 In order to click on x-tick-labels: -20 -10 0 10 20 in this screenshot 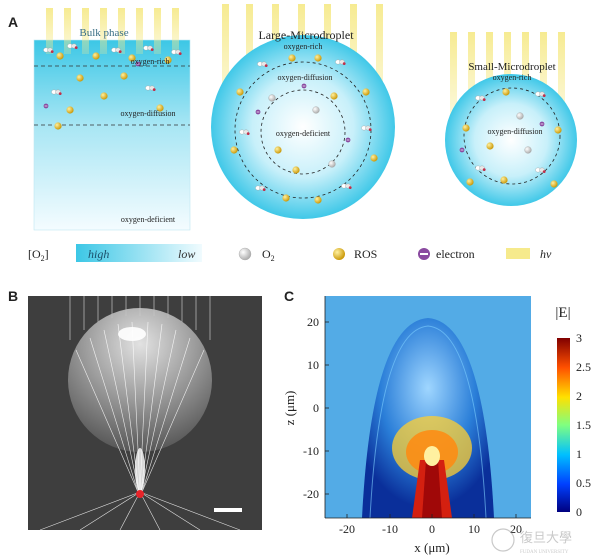, I will do `click(430, 529)`.